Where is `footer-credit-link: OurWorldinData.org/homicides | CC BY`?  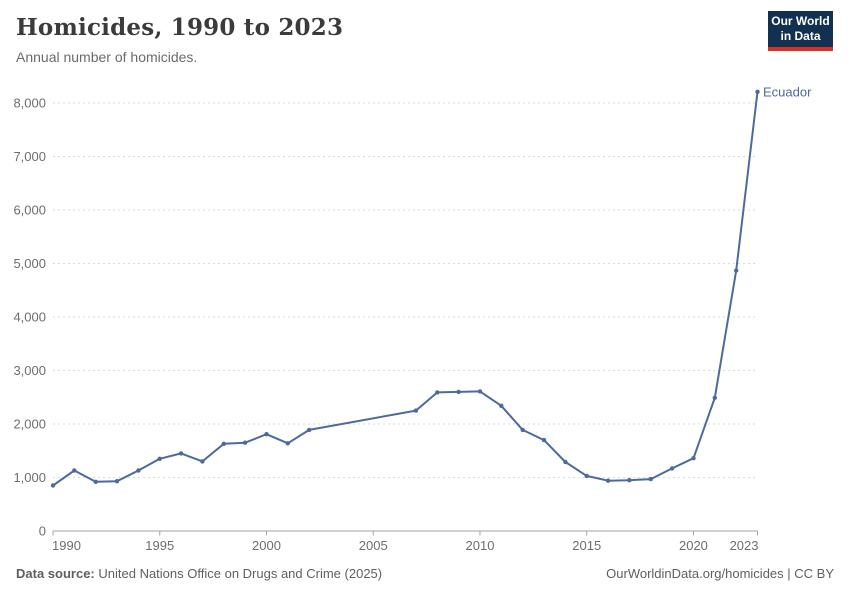 footer-credit-link: OurWorldinData.org/homicides | CC BY is located at coordinates (720, 573).